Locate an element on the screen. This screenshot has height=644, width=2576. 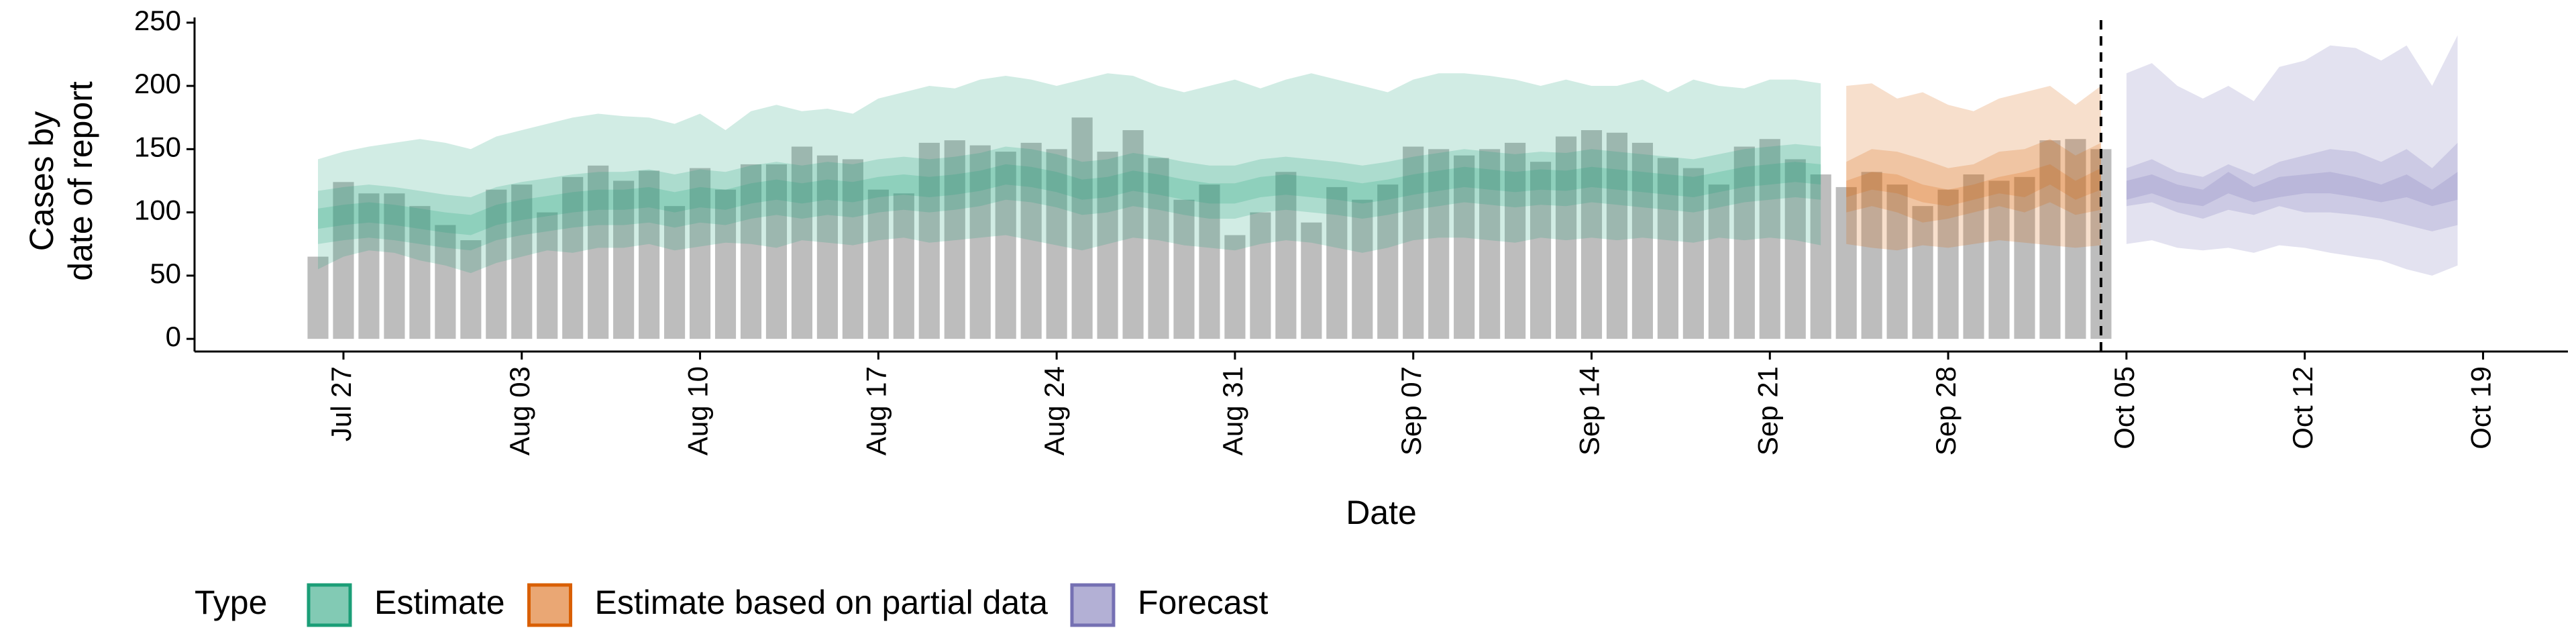
x-axis-label: Date is located at coordinates (1381, 512).